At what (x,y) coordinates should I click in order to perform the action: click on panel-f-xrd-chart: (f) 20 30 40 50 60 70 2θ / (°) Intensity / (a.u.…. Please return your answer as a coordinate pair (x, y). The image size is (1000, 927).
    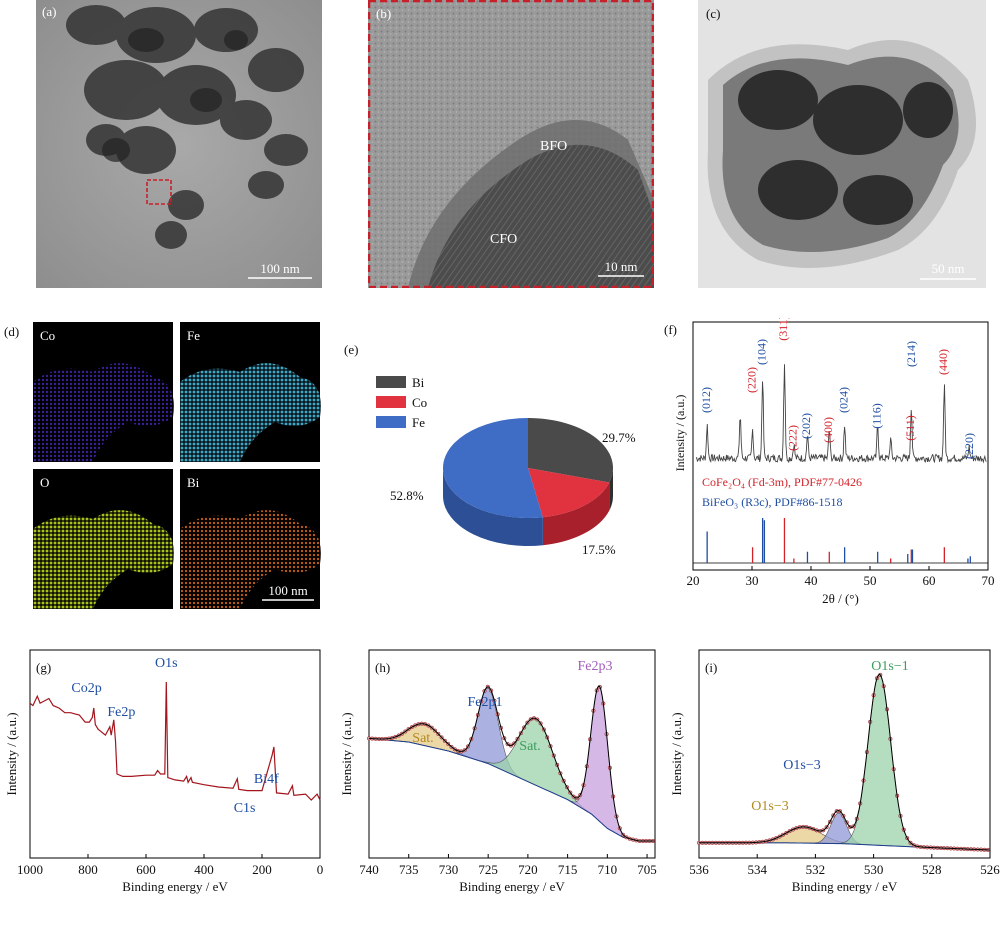
    Looking at the image, I should click on (829, 462).